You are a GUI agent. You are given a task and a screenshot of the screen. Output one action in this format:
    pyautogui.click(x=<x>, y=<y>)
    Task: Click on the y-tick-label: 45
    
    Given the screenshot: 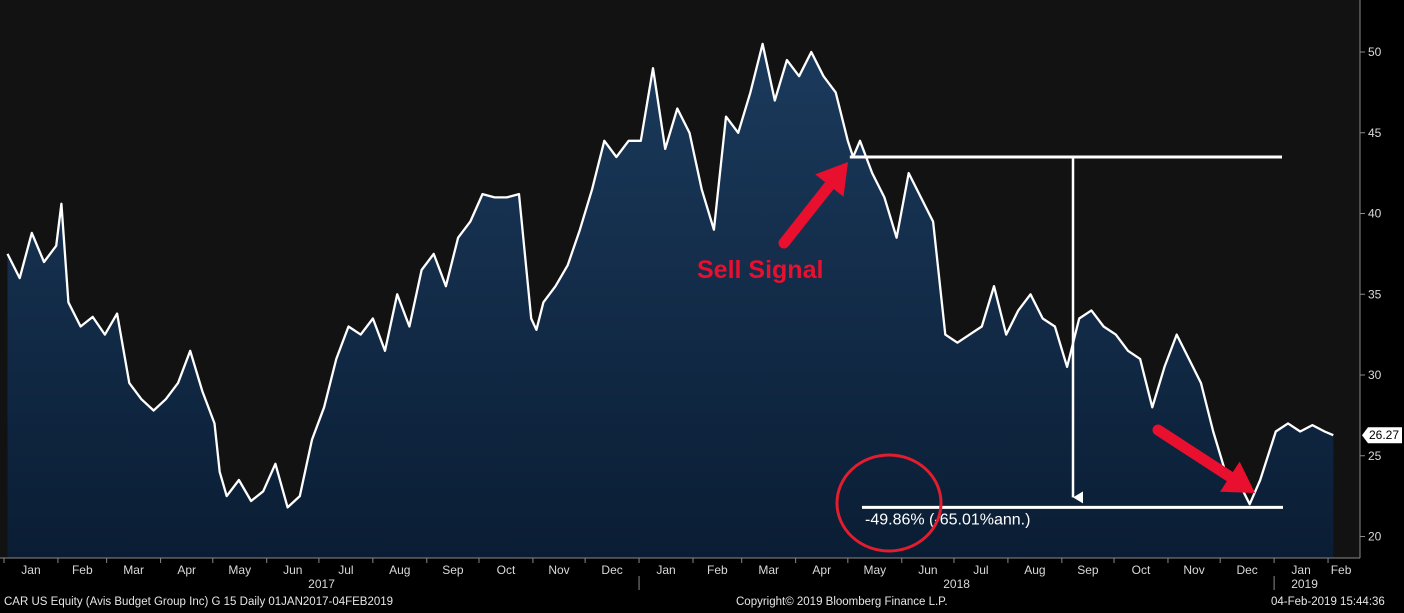 What is the action you would take?
    pyautogui.click(x=1375, y=133)
    